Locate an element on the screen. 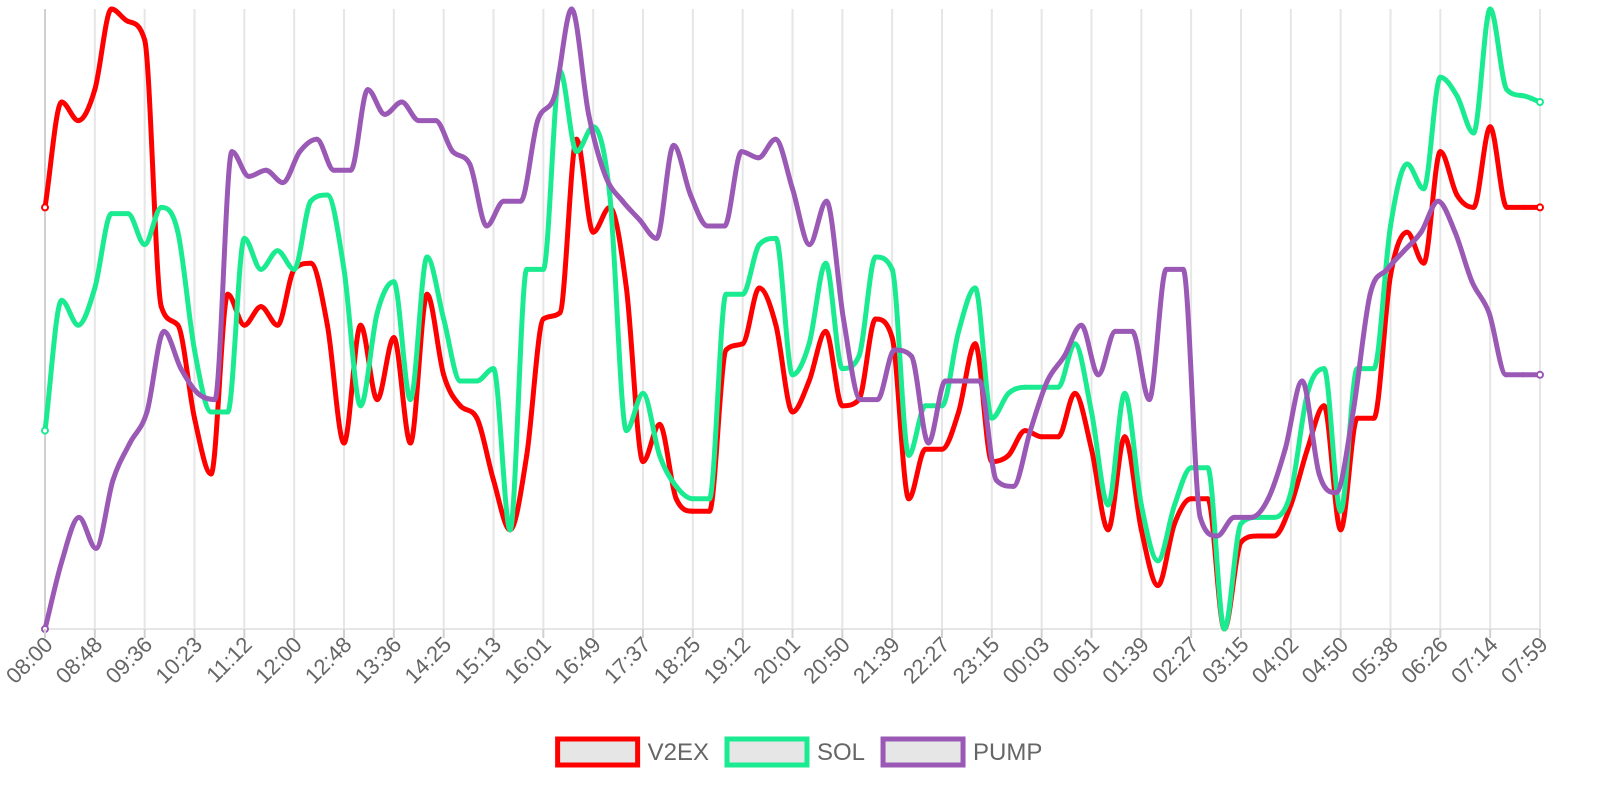  legend: V2EX SOL PUMP is located at coordinates (799, 752).